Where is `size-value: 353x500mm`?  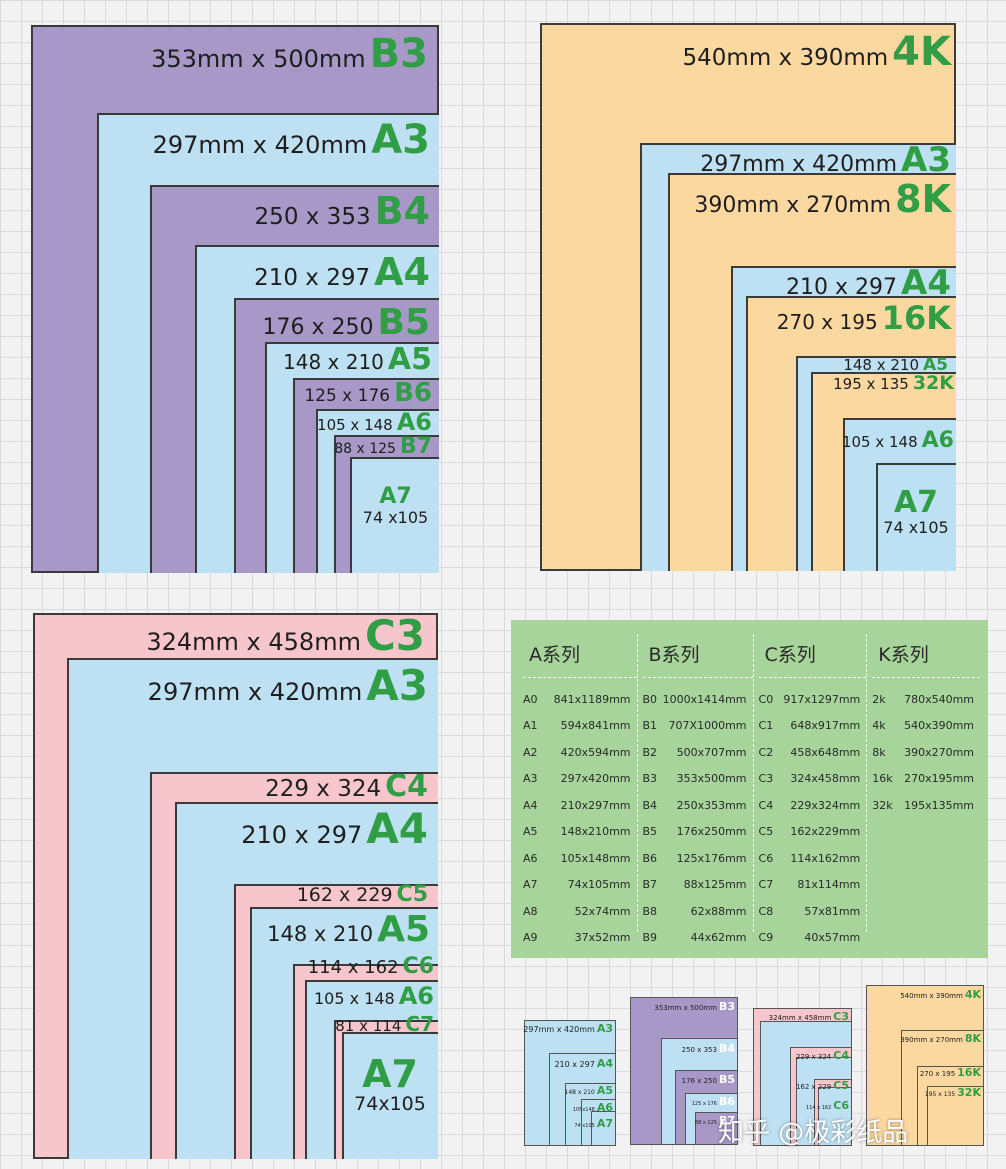
size-value: 353x500mm is located at coordinates (711, 779).